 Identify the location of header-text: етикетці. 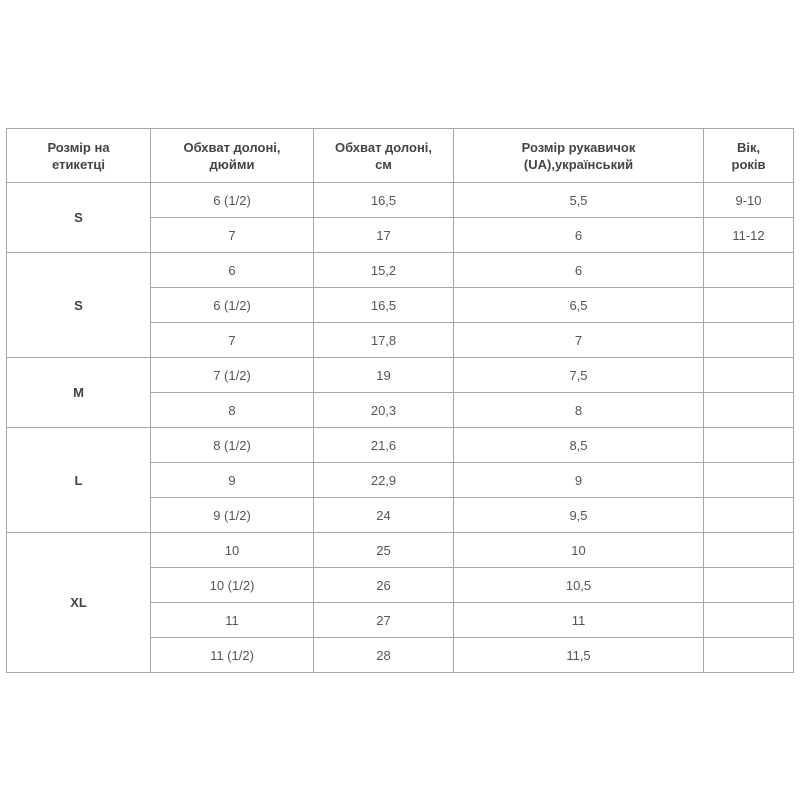
(78, 164).